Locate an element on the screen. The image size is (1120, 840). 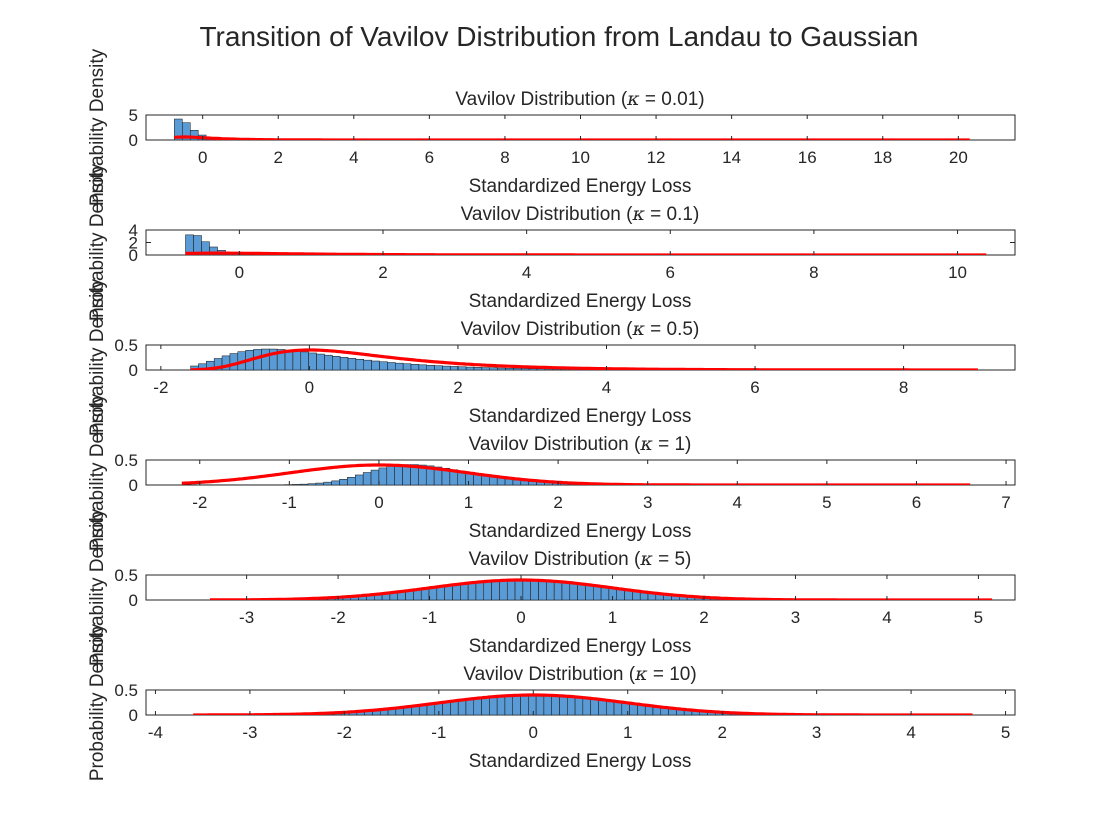
x-axis-ticks: -2 -1 0 1 2 3 4 5 6 7 is located at coordinates (601, 486).